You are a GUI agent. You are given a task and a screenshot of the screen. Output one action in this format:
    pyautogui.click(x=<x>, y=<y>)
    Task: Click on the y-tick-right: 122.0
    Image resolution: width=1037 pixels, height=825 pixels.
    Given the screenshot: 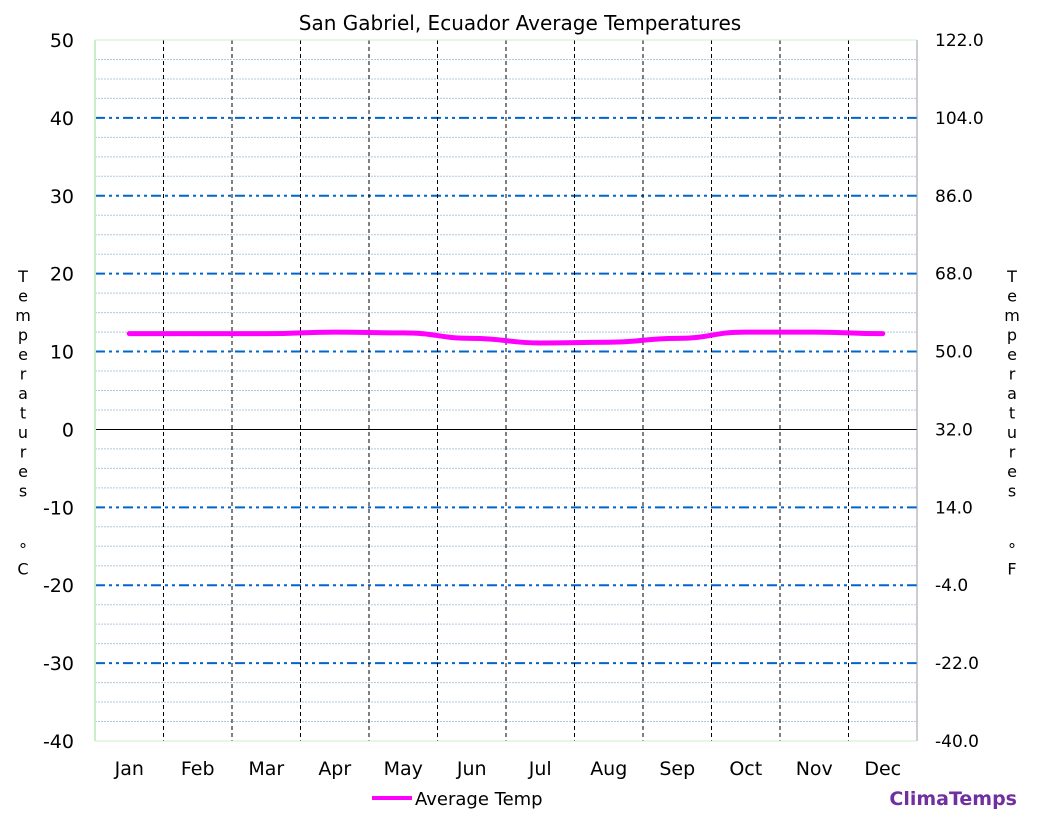 What is the action you would take?
    pyautogui.click(x=959, y=41)
    